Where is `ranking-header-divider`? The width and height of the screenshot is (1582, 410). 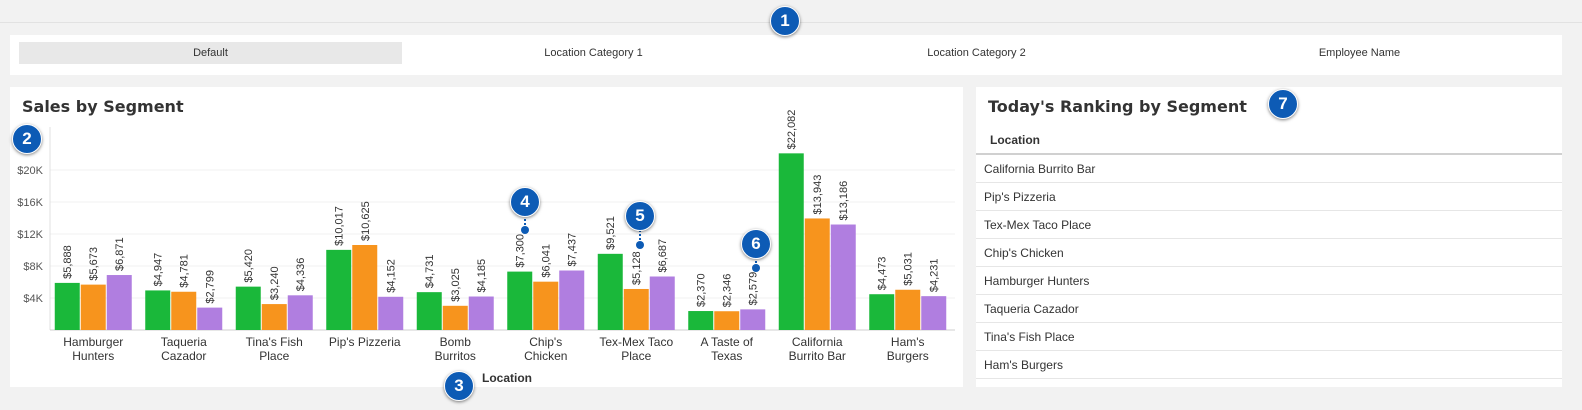
ranking-header-divider is located at coordinates (1269, 154).